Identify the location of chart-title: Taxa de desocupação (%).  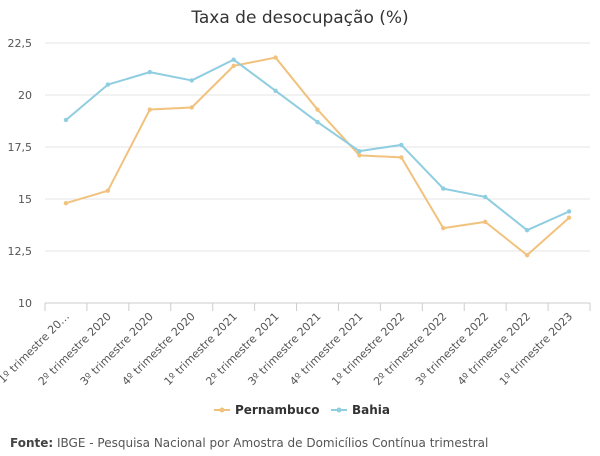
(299, 18).